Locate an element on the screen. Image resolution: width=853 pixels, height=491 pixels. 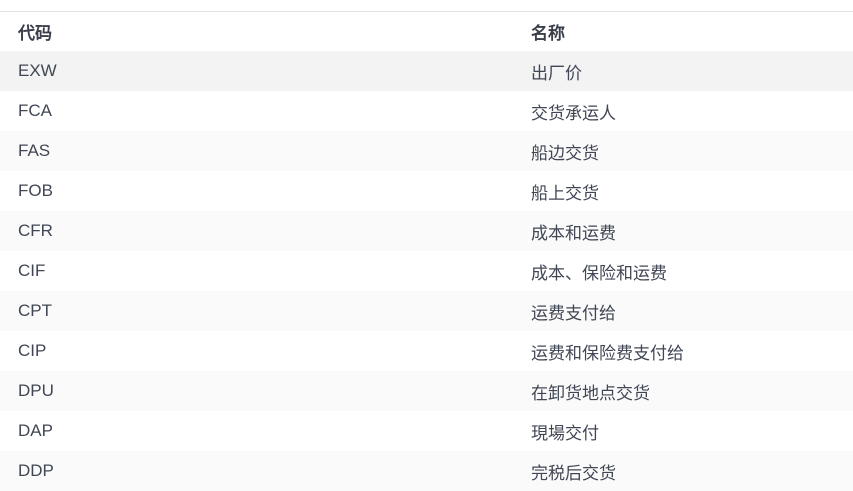
cell-name: 在卸货地点交货 is located at coordinates (692, 391).